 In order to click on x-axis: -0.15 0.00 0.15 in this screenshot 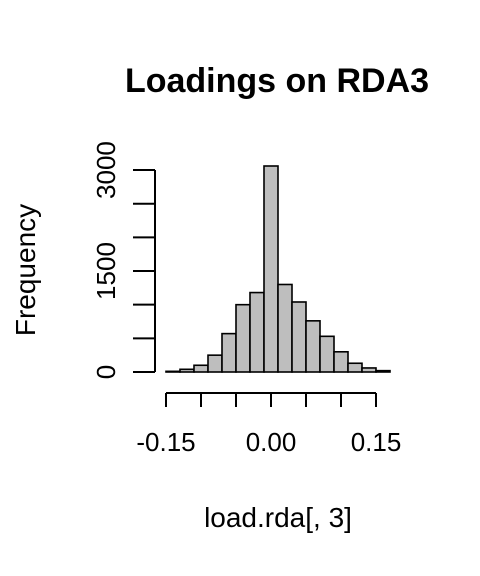, I will do `click(269, 424)`.